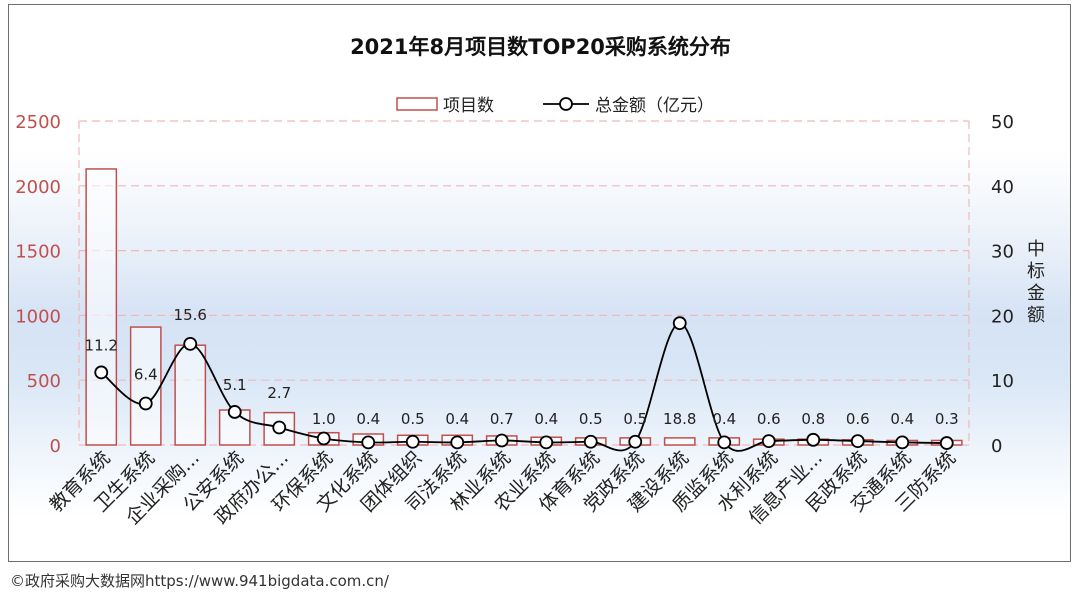 The width and height of the screenshot is (1080, 595). What do you see at coordinates (235, 385) in the screenshot?
I see `amount-data-label: 5.1` at bounding box center [235, 385].